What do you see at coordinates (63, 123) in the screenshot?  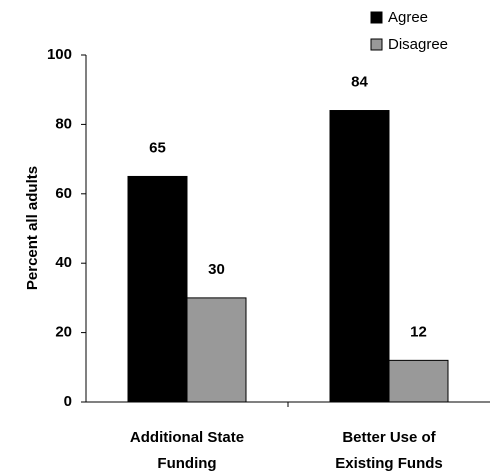 I see `y-tick-label: 80` at bounding box center [63, 123].